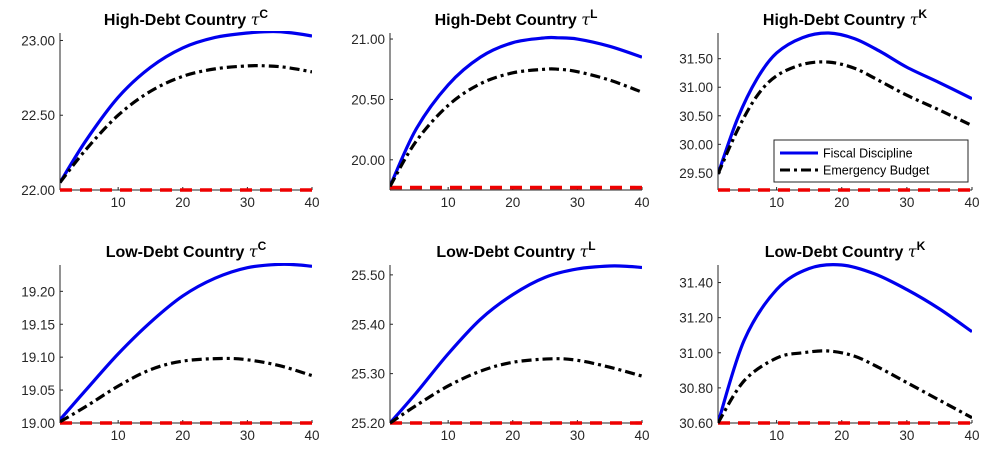  I want to click on legend-box, so click(871, 161).